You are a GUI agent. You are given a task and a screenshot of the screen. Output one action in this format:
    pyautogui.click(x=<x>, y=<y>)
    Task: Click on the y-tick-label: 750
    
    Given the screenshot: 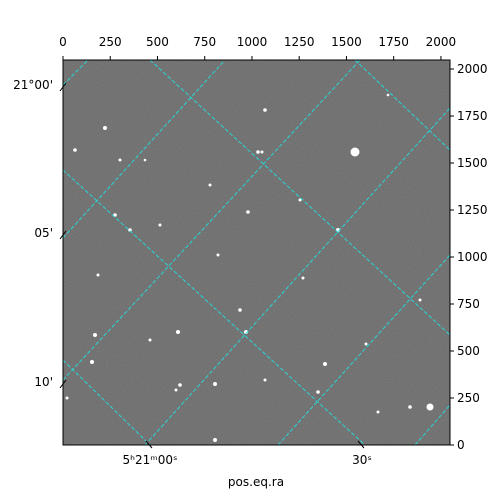 What is the action you would take?
    pyautogui.click(x=468, y=304)
    